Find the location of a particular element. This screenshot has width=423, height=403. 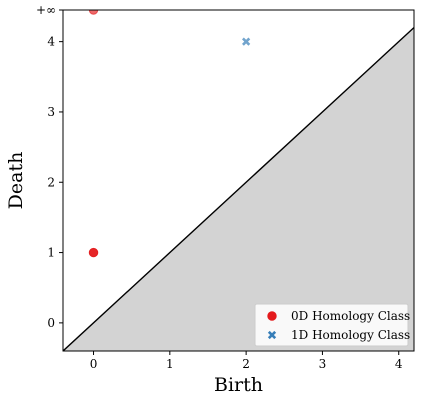

infinity-tick-label: +∞ is located at coordinates (46, 10).